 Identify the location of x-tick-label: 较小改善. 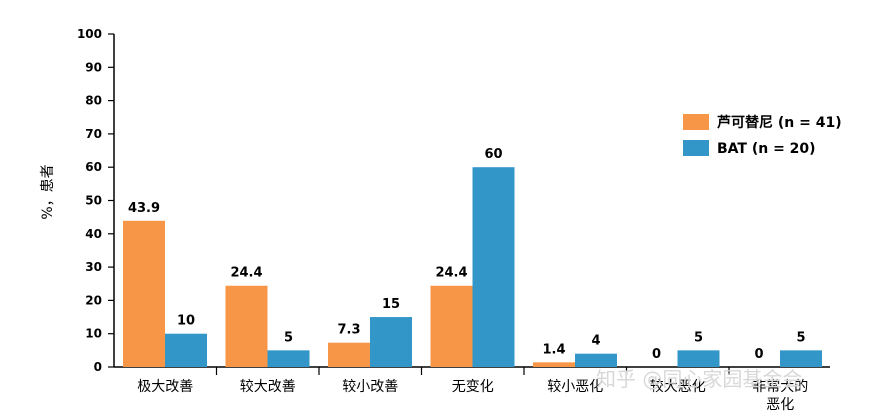
(370, 387).